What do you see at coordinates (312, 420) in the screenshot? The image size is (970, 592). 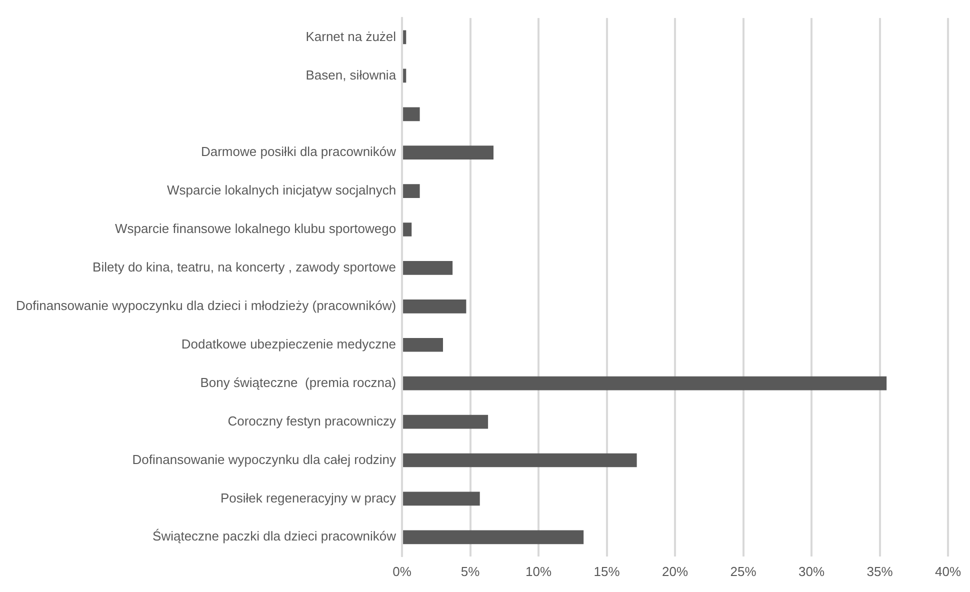 I see `y-tick-label: Coroczny festyn pracowniczy` at bounding box center [312, 420].